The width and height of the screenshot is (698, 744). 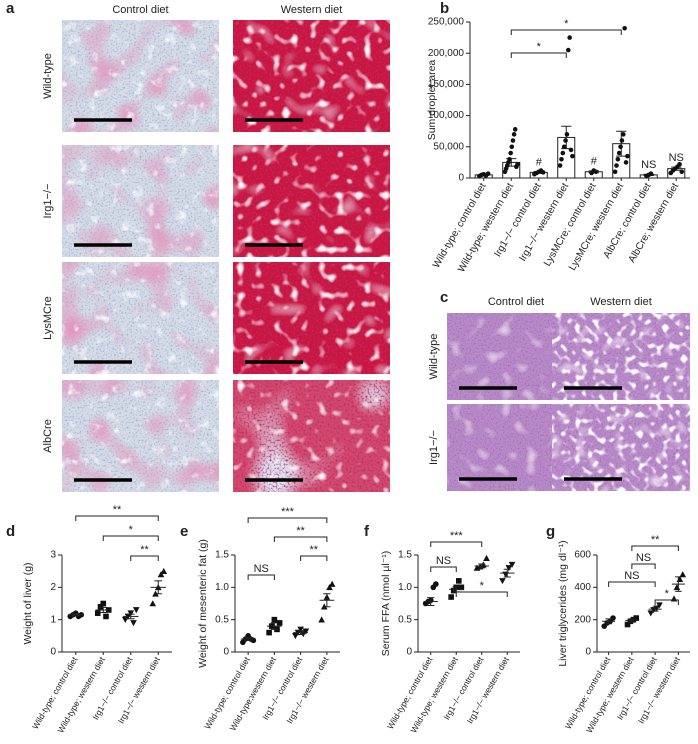 I want to click on panel-letter: c, so click(x=444, y=297).